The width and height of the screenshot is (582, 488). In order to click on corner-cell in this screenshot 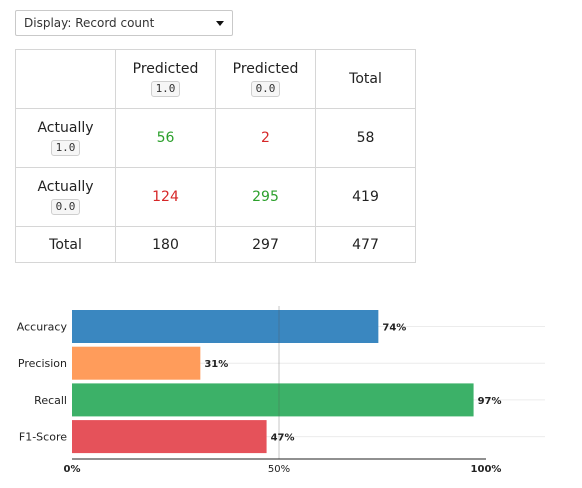, I will do `click(65, 79)`.